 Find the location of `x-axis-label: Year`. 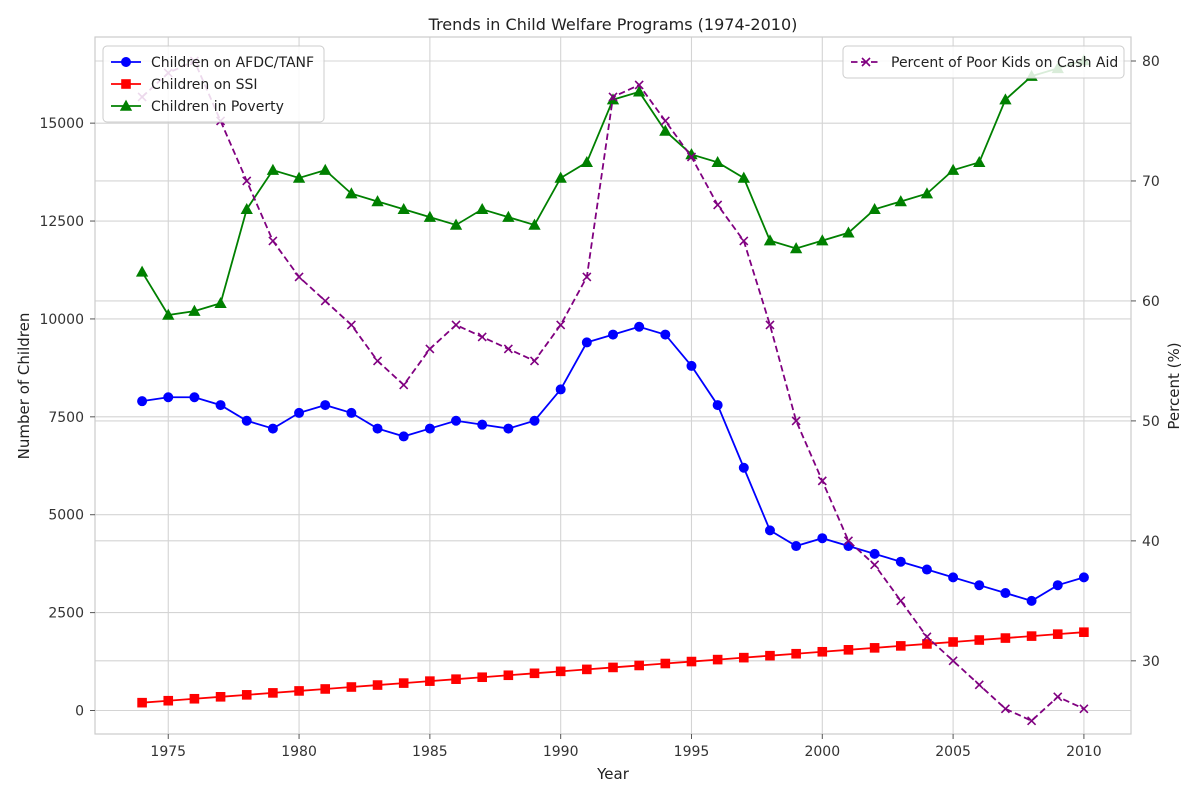

x-axis-label: Year is located at coordinates (613, 774).